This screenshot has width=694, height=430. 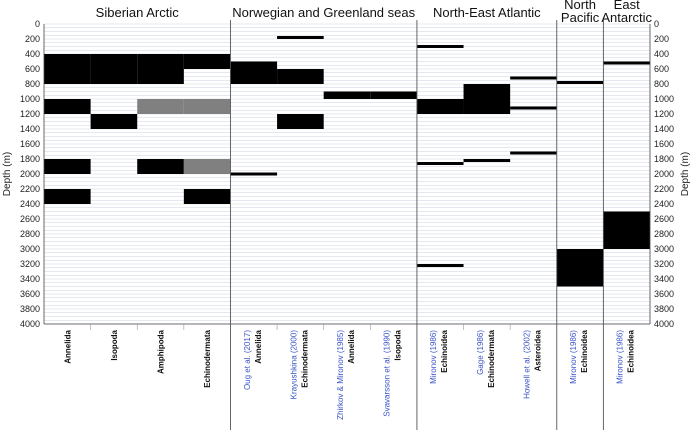 I want to click on reference-label: Oug et al. (2017), so click(x=247, y=360).